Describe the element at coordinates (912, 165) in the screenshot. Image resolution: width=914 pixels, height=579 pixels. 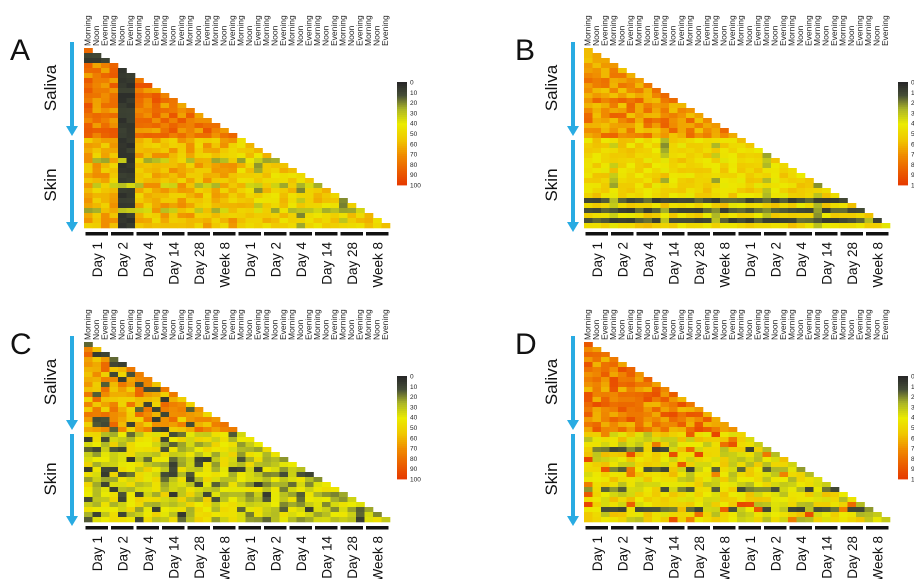
I see `colorbar-tick: 8` at that location.